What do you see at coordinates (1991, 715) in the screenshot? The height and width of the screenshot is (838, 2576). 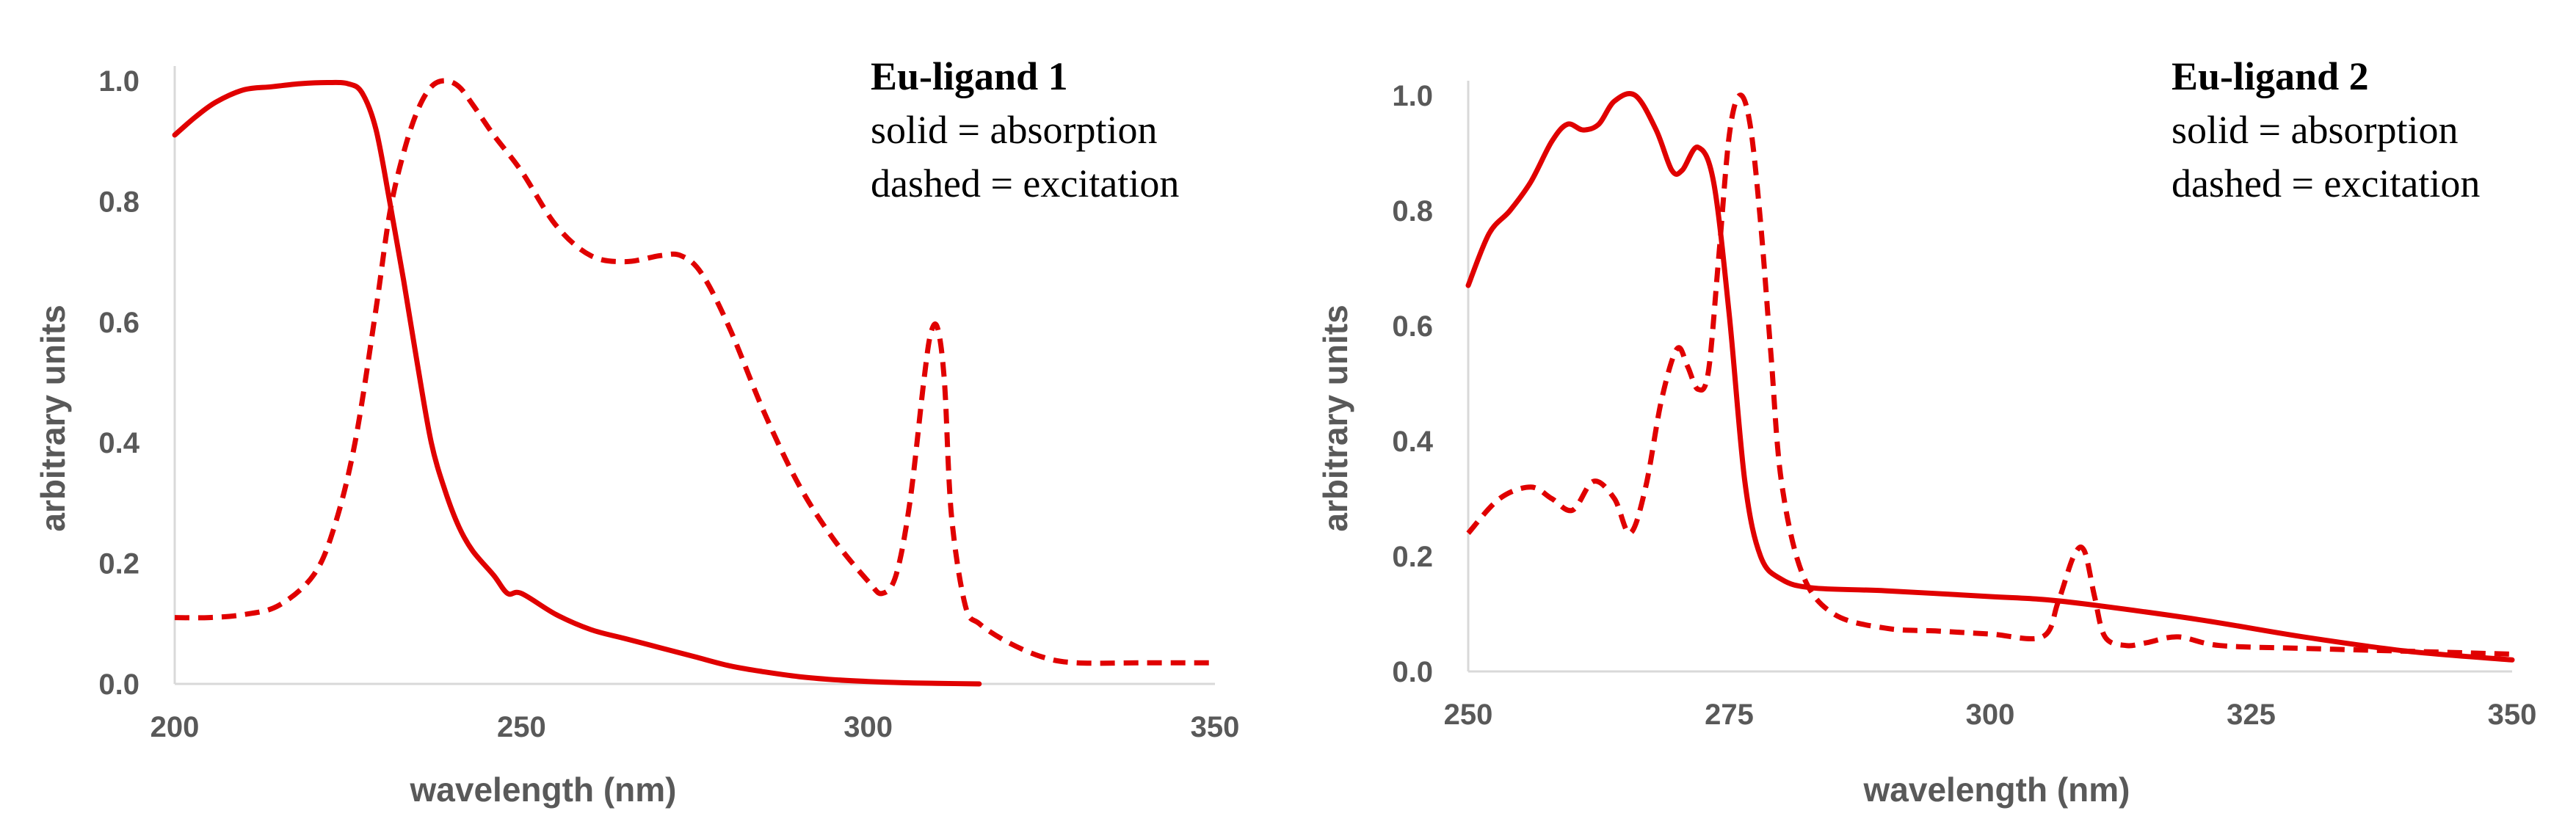 I see `chart-2-x-tick-label: 300` at bounding box center [1991, 715].